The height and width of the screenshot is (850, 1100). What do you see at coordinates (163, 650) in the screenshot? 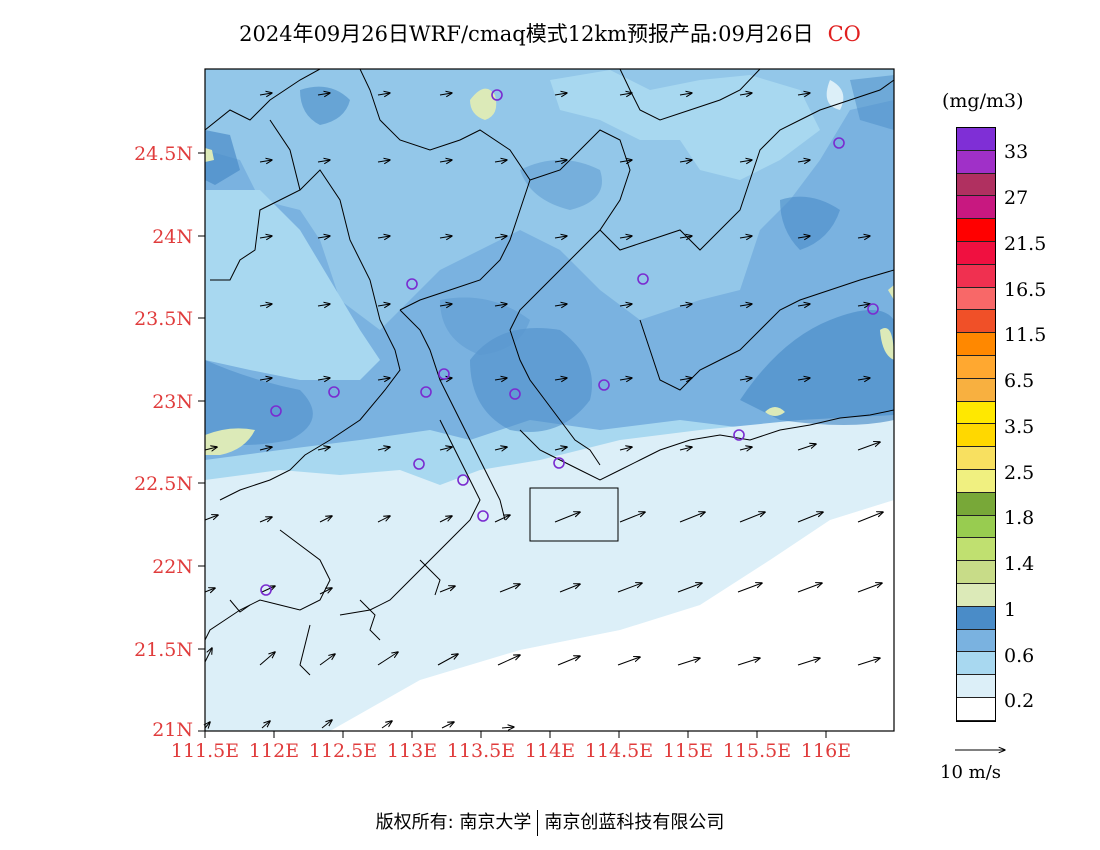
I see `lat-label: 21.5N` at bounding box center [163, 650].